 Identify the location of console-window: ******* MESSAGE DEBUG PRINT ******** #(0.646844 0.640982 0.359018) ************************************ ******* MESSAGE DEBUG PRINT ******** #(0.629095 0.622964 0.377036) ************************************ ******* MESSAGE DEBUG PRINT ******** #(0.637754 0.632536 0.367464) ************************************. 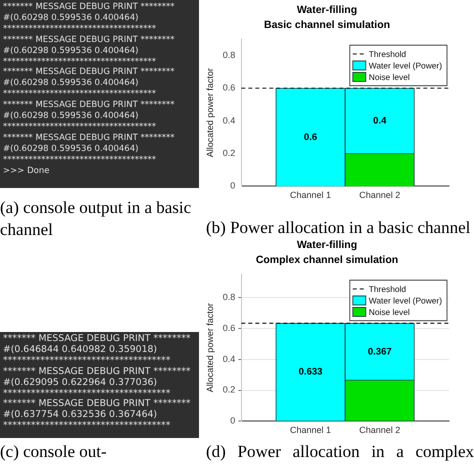
(99, 385).